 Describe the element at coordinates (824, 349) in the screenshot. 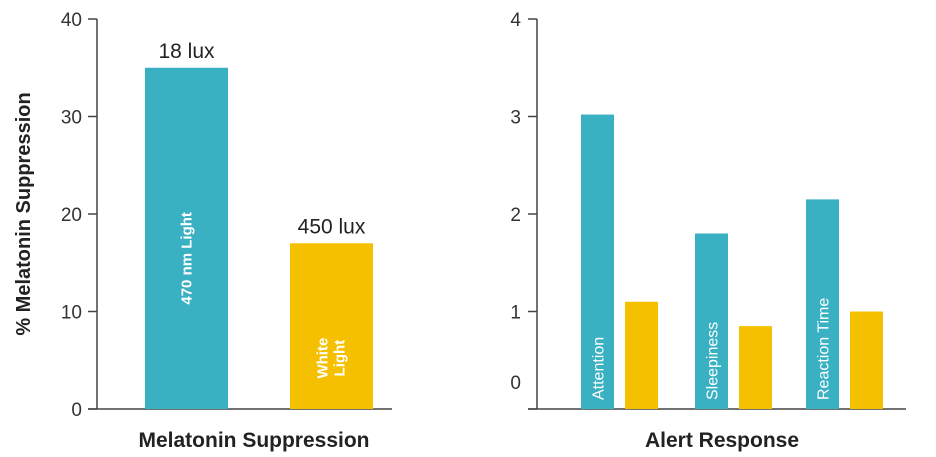

I see `category-label: Reaction Time` at that location.